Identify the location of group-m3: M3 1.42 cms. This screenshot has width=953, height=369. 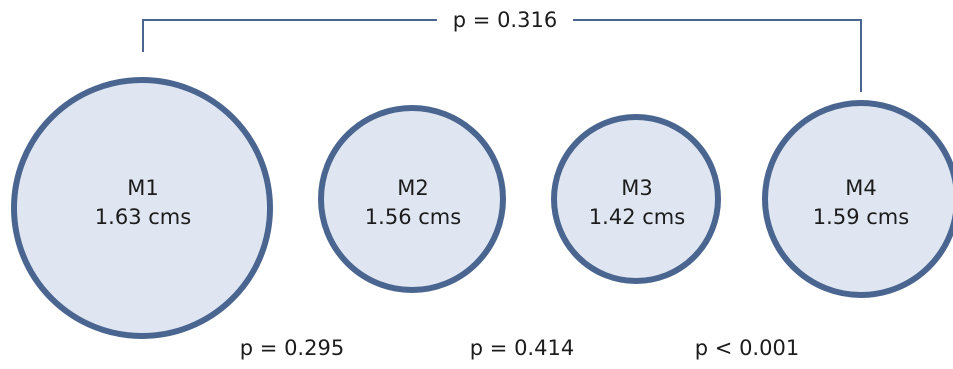
(636, 199).